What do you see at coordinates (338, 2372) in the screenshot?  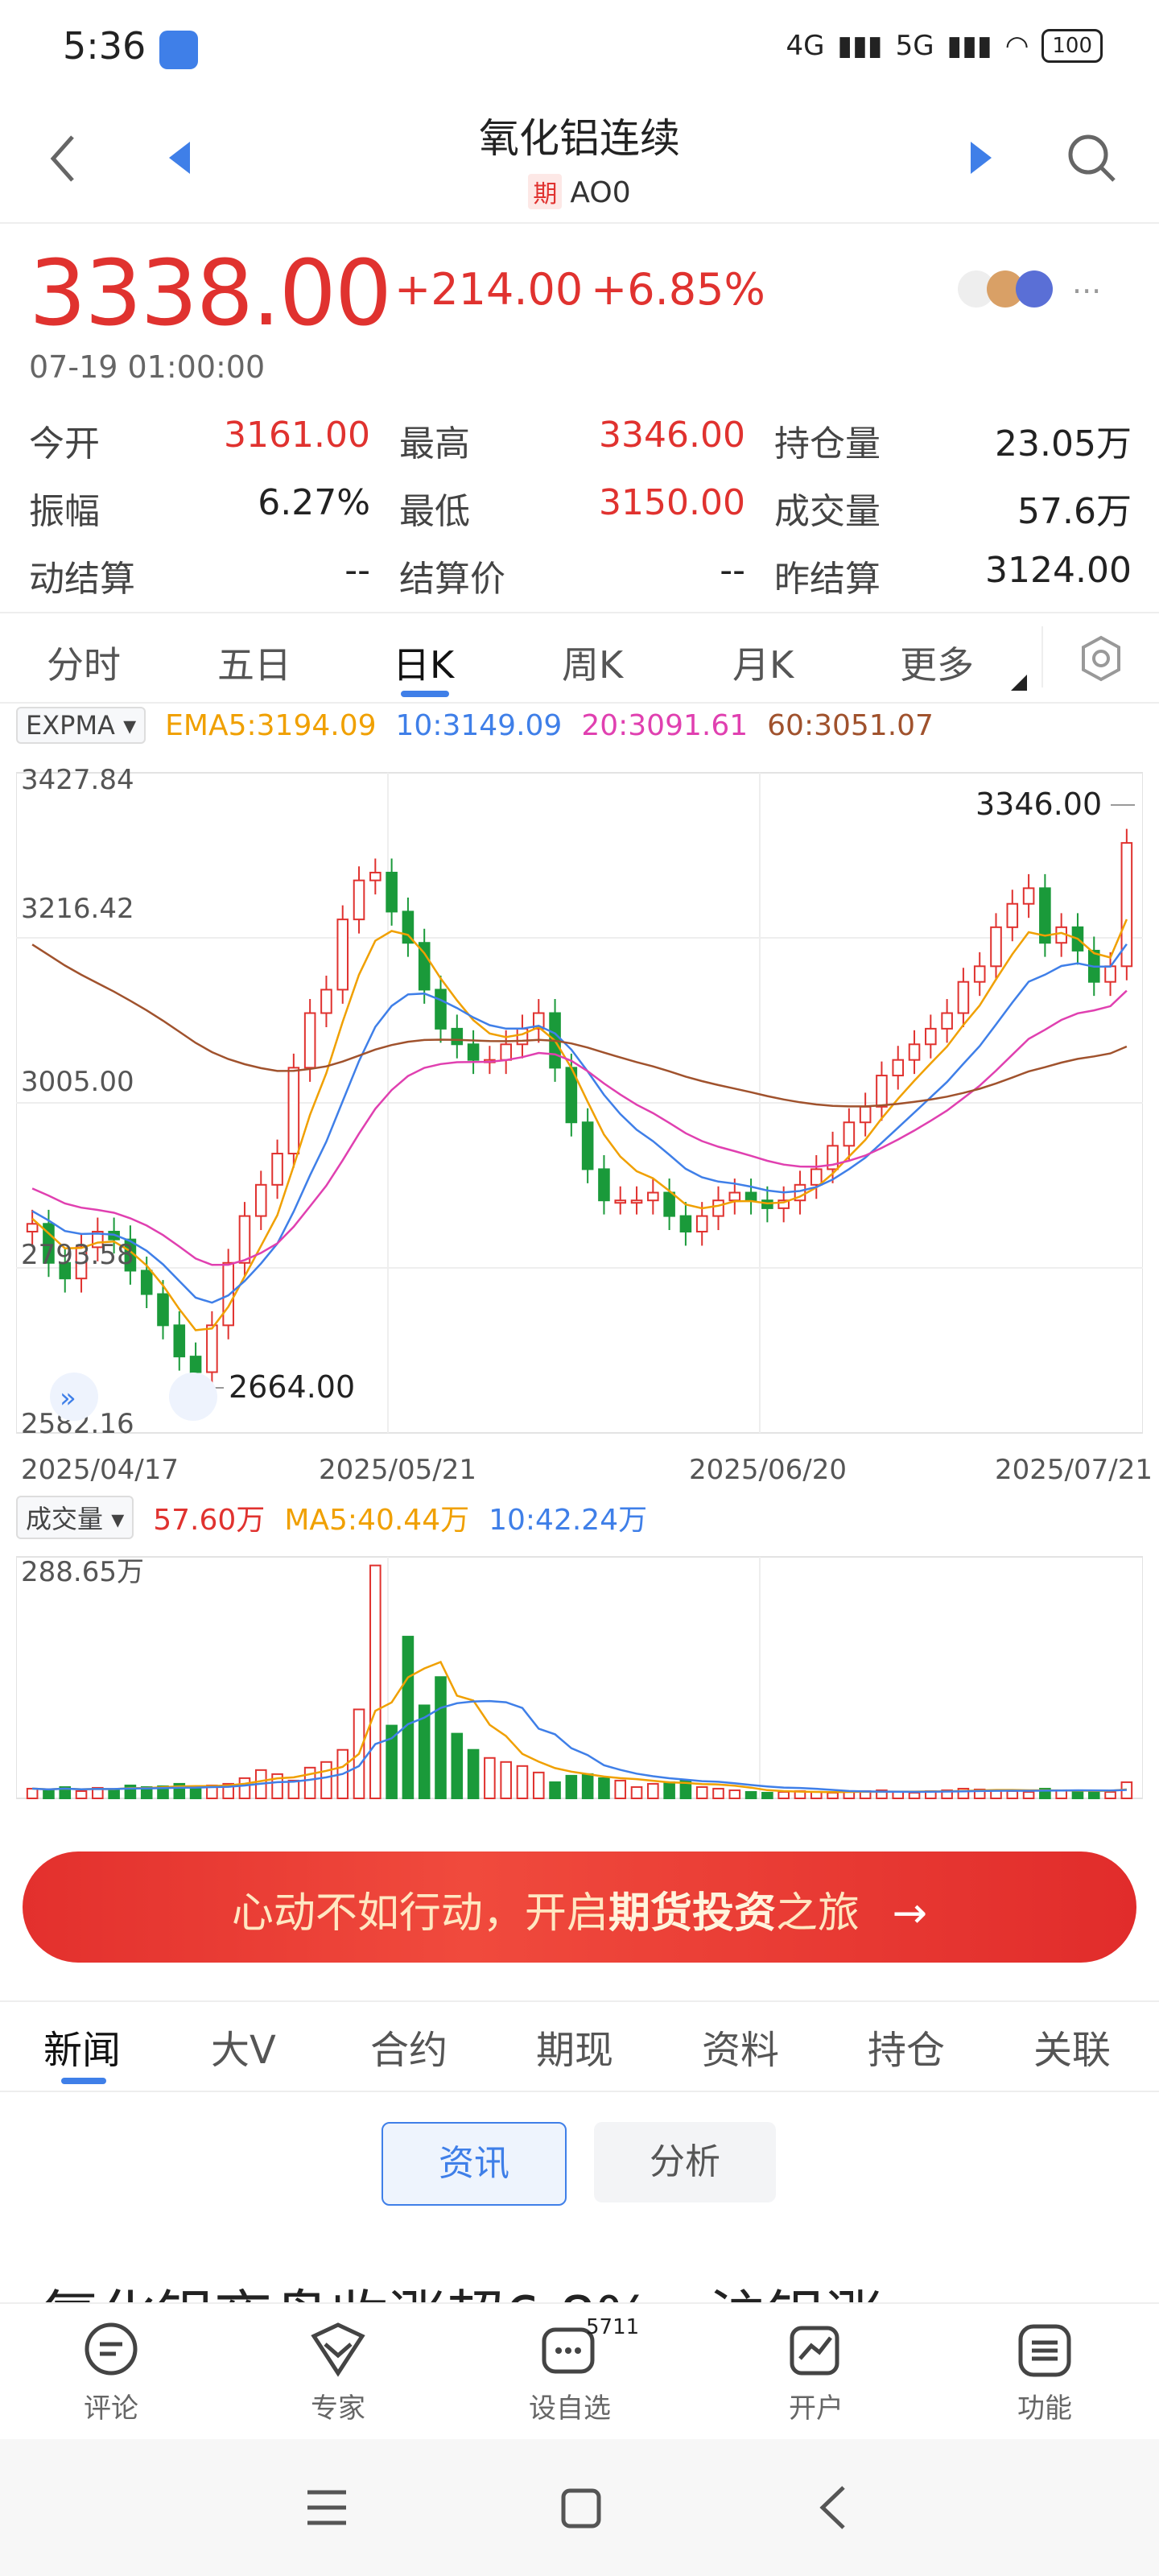 I see `expert-button: 专家` at bounding box center [338, 2372].